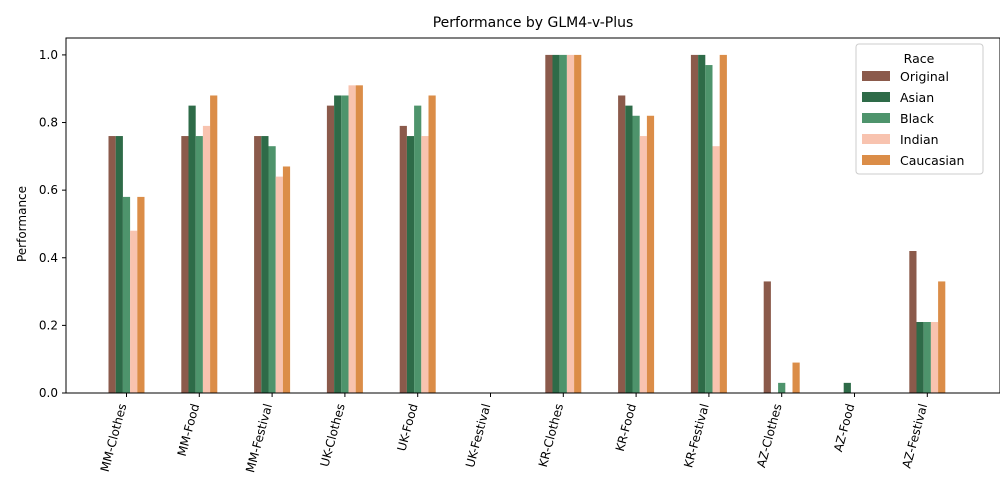 The width and height of the screenshot is (1000, 500). What do you see at coordinates (206, 259) in the screenshot?
I see `bar-indian-mm-food` at bounding box center [206, 259].